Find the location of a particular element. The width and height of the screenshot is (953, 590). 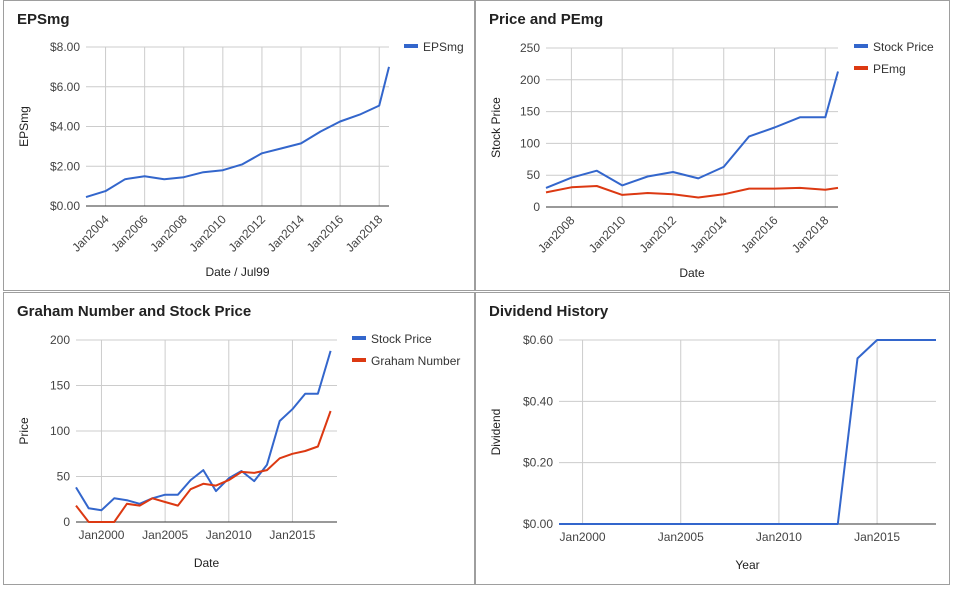

y-axis-title: Dividend is located at coordinates (496, 432).